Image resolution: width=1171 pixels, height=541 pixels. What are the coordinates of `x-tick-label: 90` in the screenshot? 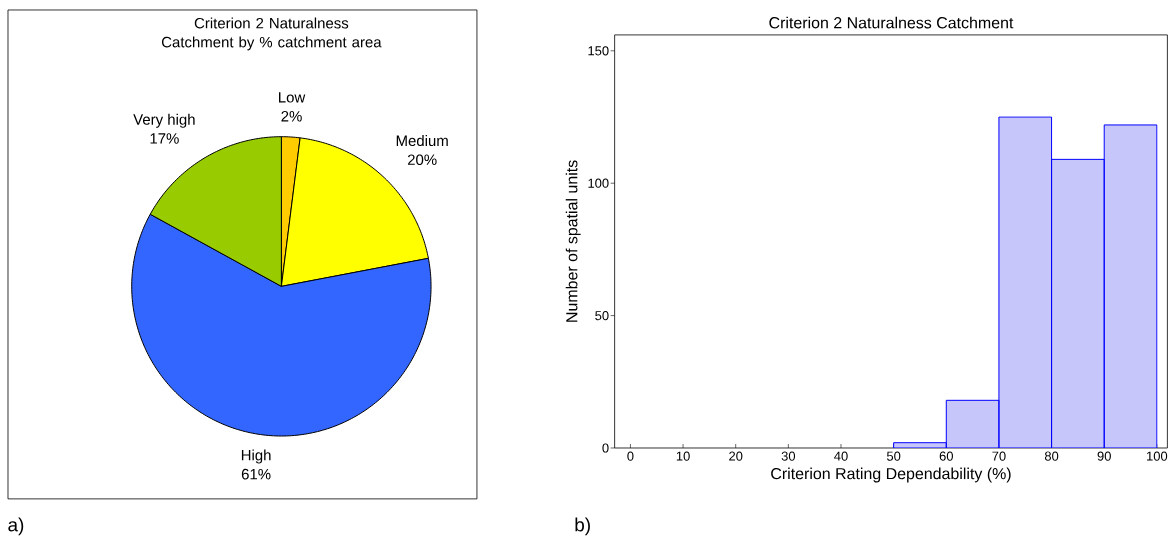 It's located at (1104, 456).